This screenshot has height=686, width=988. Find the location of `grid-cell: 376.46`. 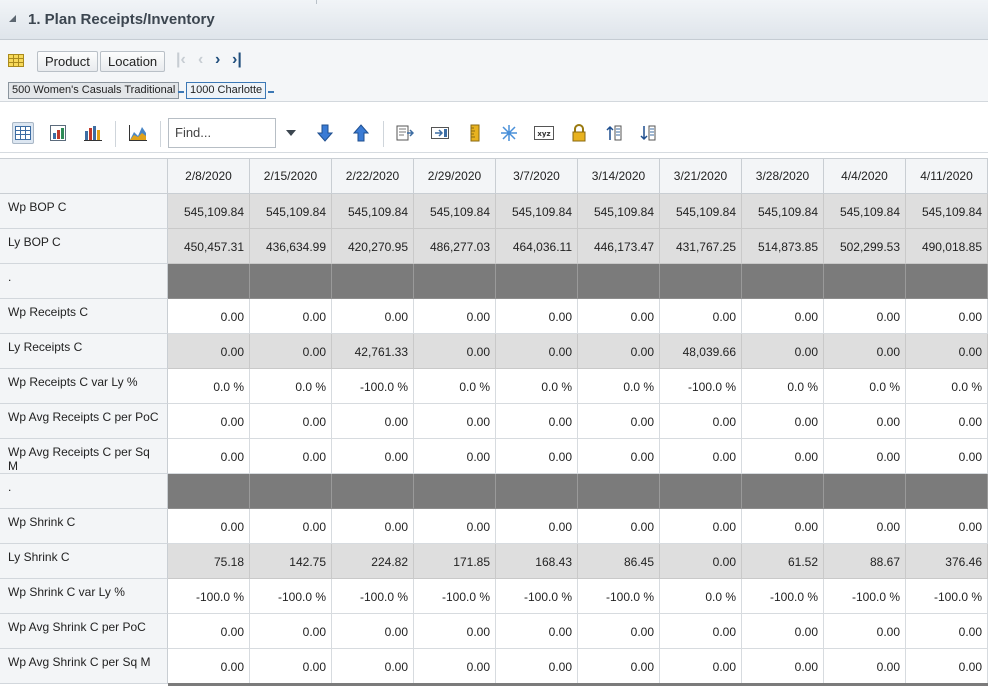

grid-cell: 376.46 is located at coordinates (947, 561).